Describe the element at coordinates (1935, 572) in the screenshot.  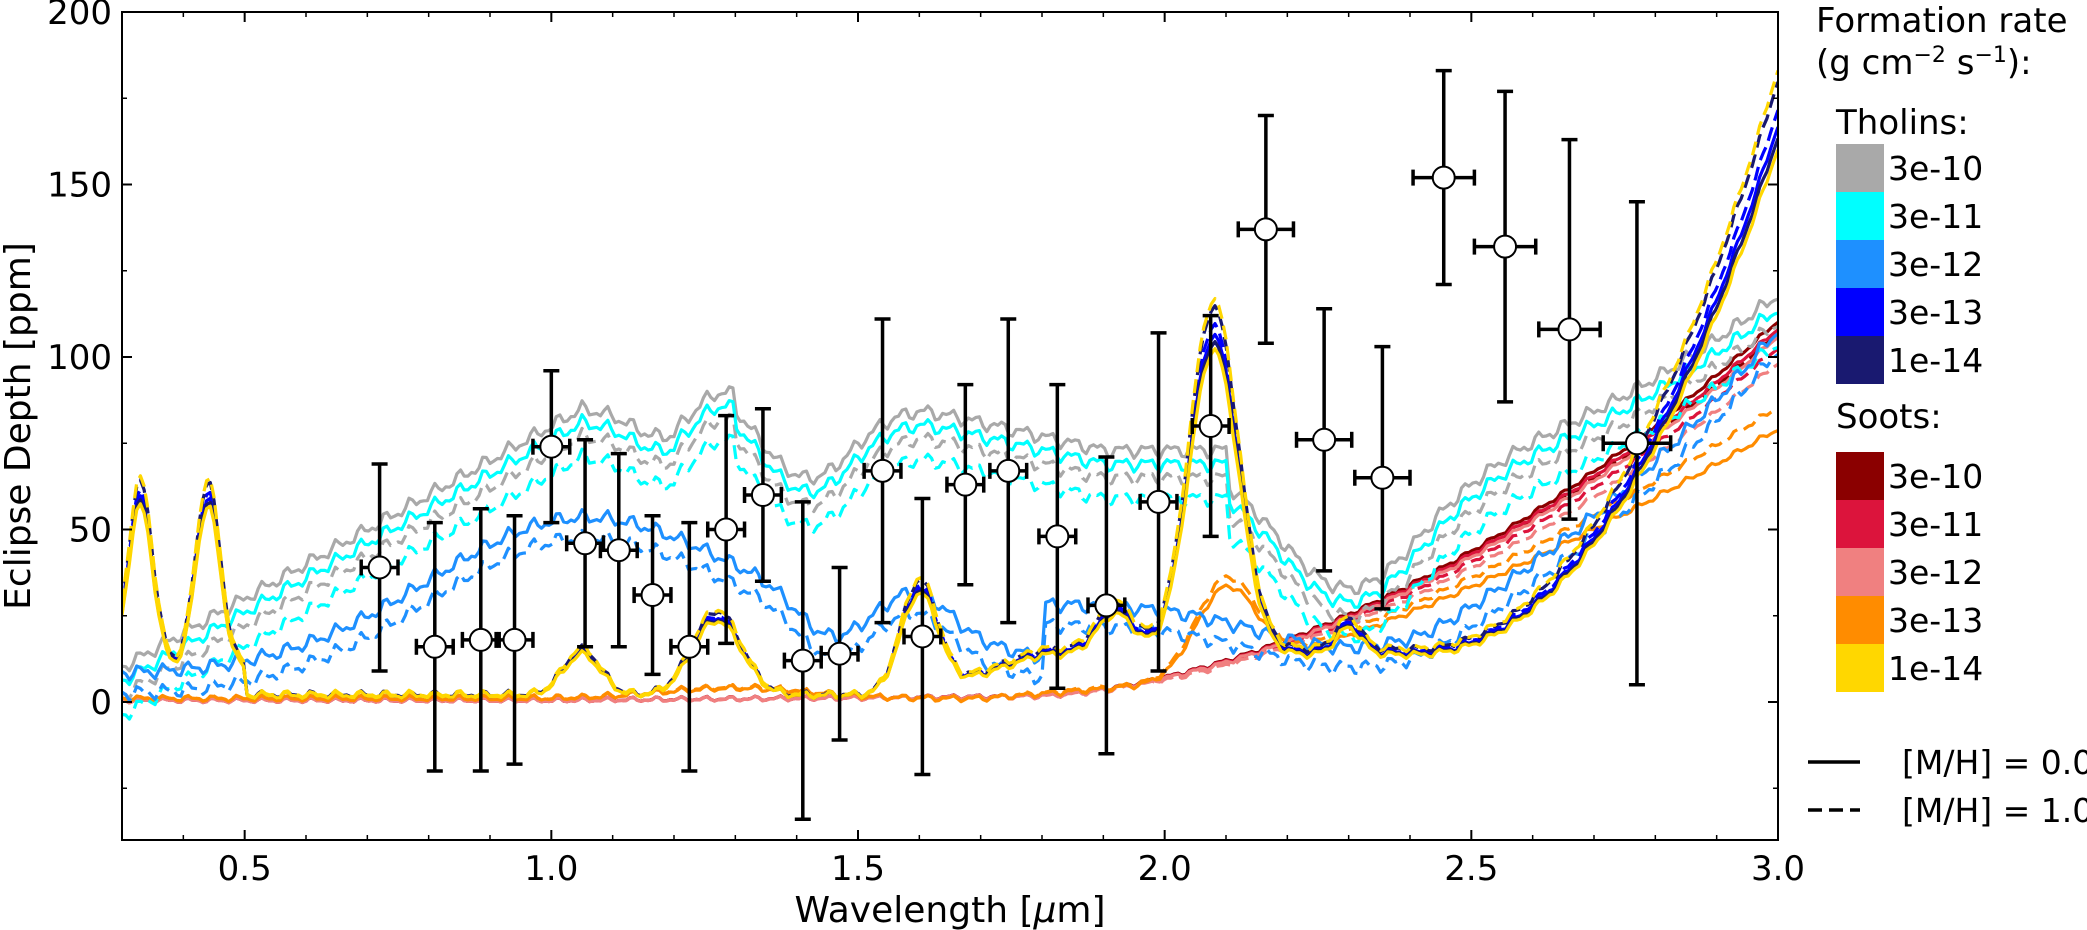
I see `legend-label-soot: 3e-12` at that location.